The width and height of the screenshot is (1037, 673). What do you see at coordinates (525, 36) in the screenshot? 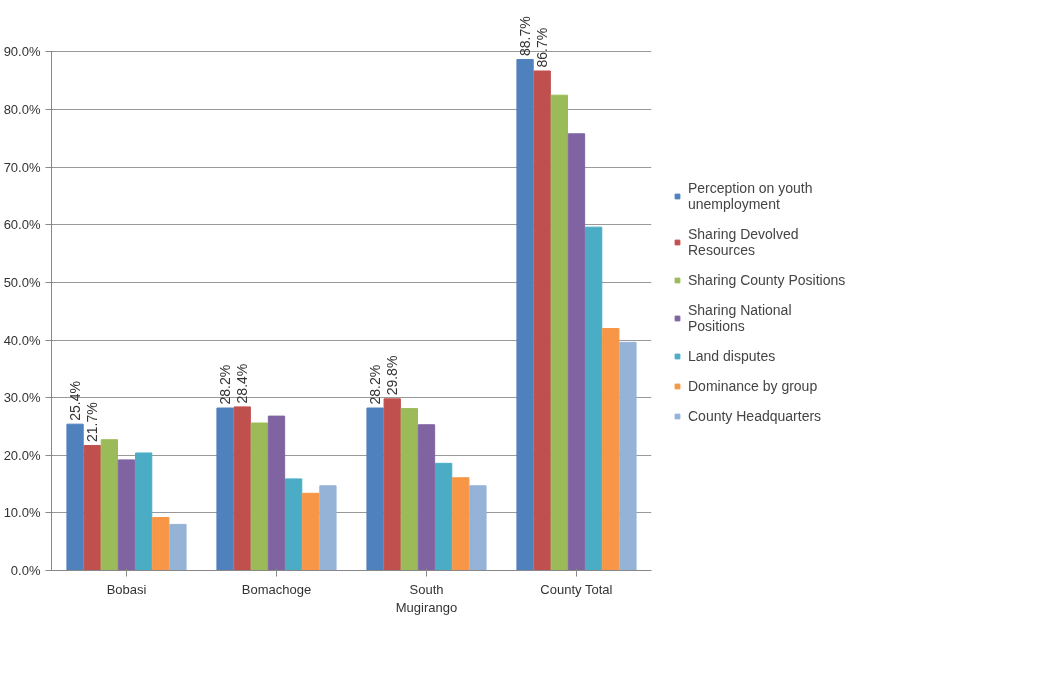
I see `data-label: 88.7%` at bounding box center [525, 36].